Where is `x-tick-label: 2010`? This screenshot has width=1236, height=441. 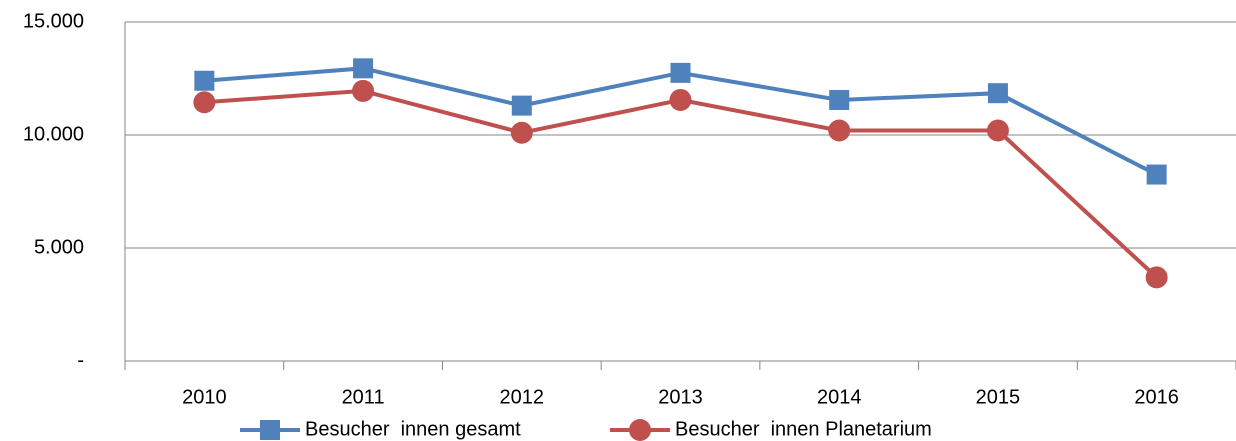
x-tick-label: 2010 is located at coordinates (204, 397).